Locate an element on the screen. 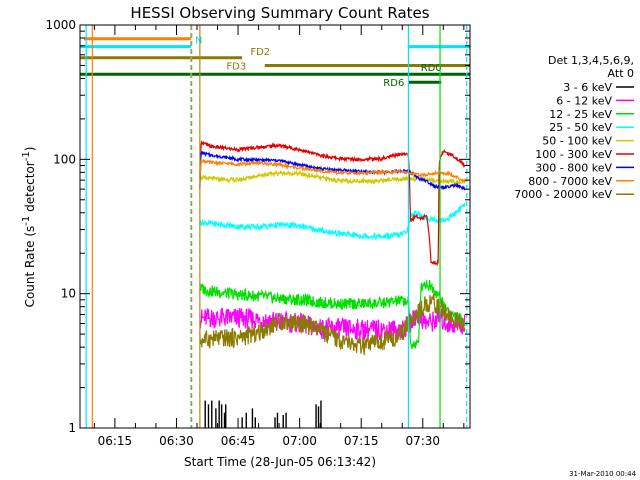  legend-label: 50 - 100 keV is located at coordinates (577, 141).